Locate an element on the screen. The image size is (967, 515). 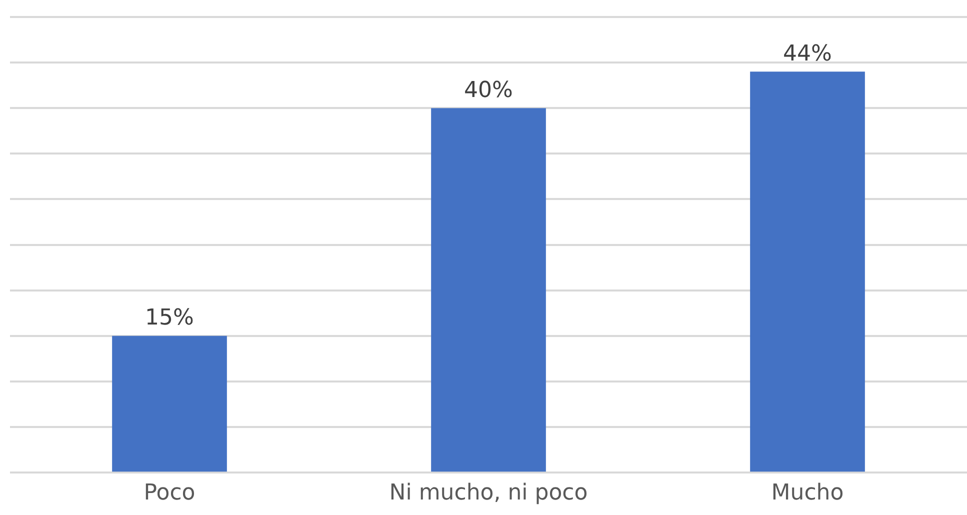
x-tick-label: Mucho is located at coordinates (807, 493).